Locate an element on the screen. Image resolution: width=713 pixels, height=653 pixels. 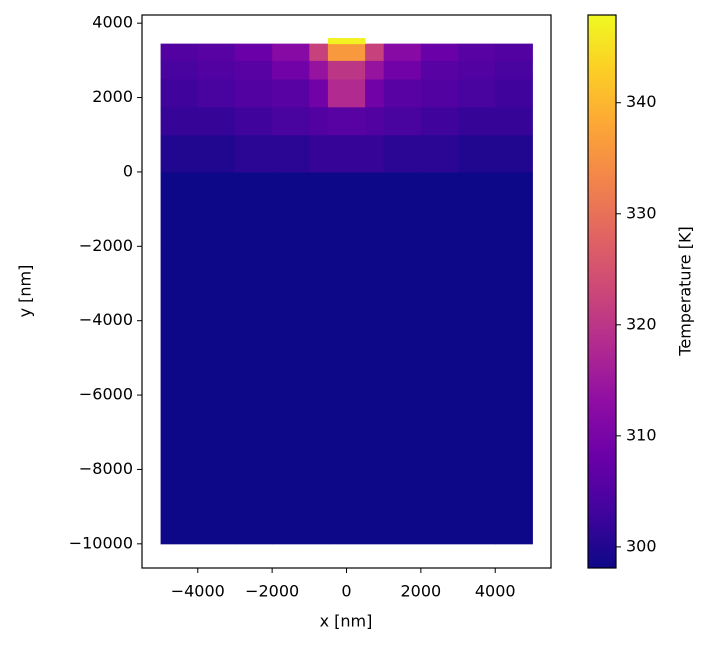
colorbar-tick-label: 340 is located at coordinates (641, 101).